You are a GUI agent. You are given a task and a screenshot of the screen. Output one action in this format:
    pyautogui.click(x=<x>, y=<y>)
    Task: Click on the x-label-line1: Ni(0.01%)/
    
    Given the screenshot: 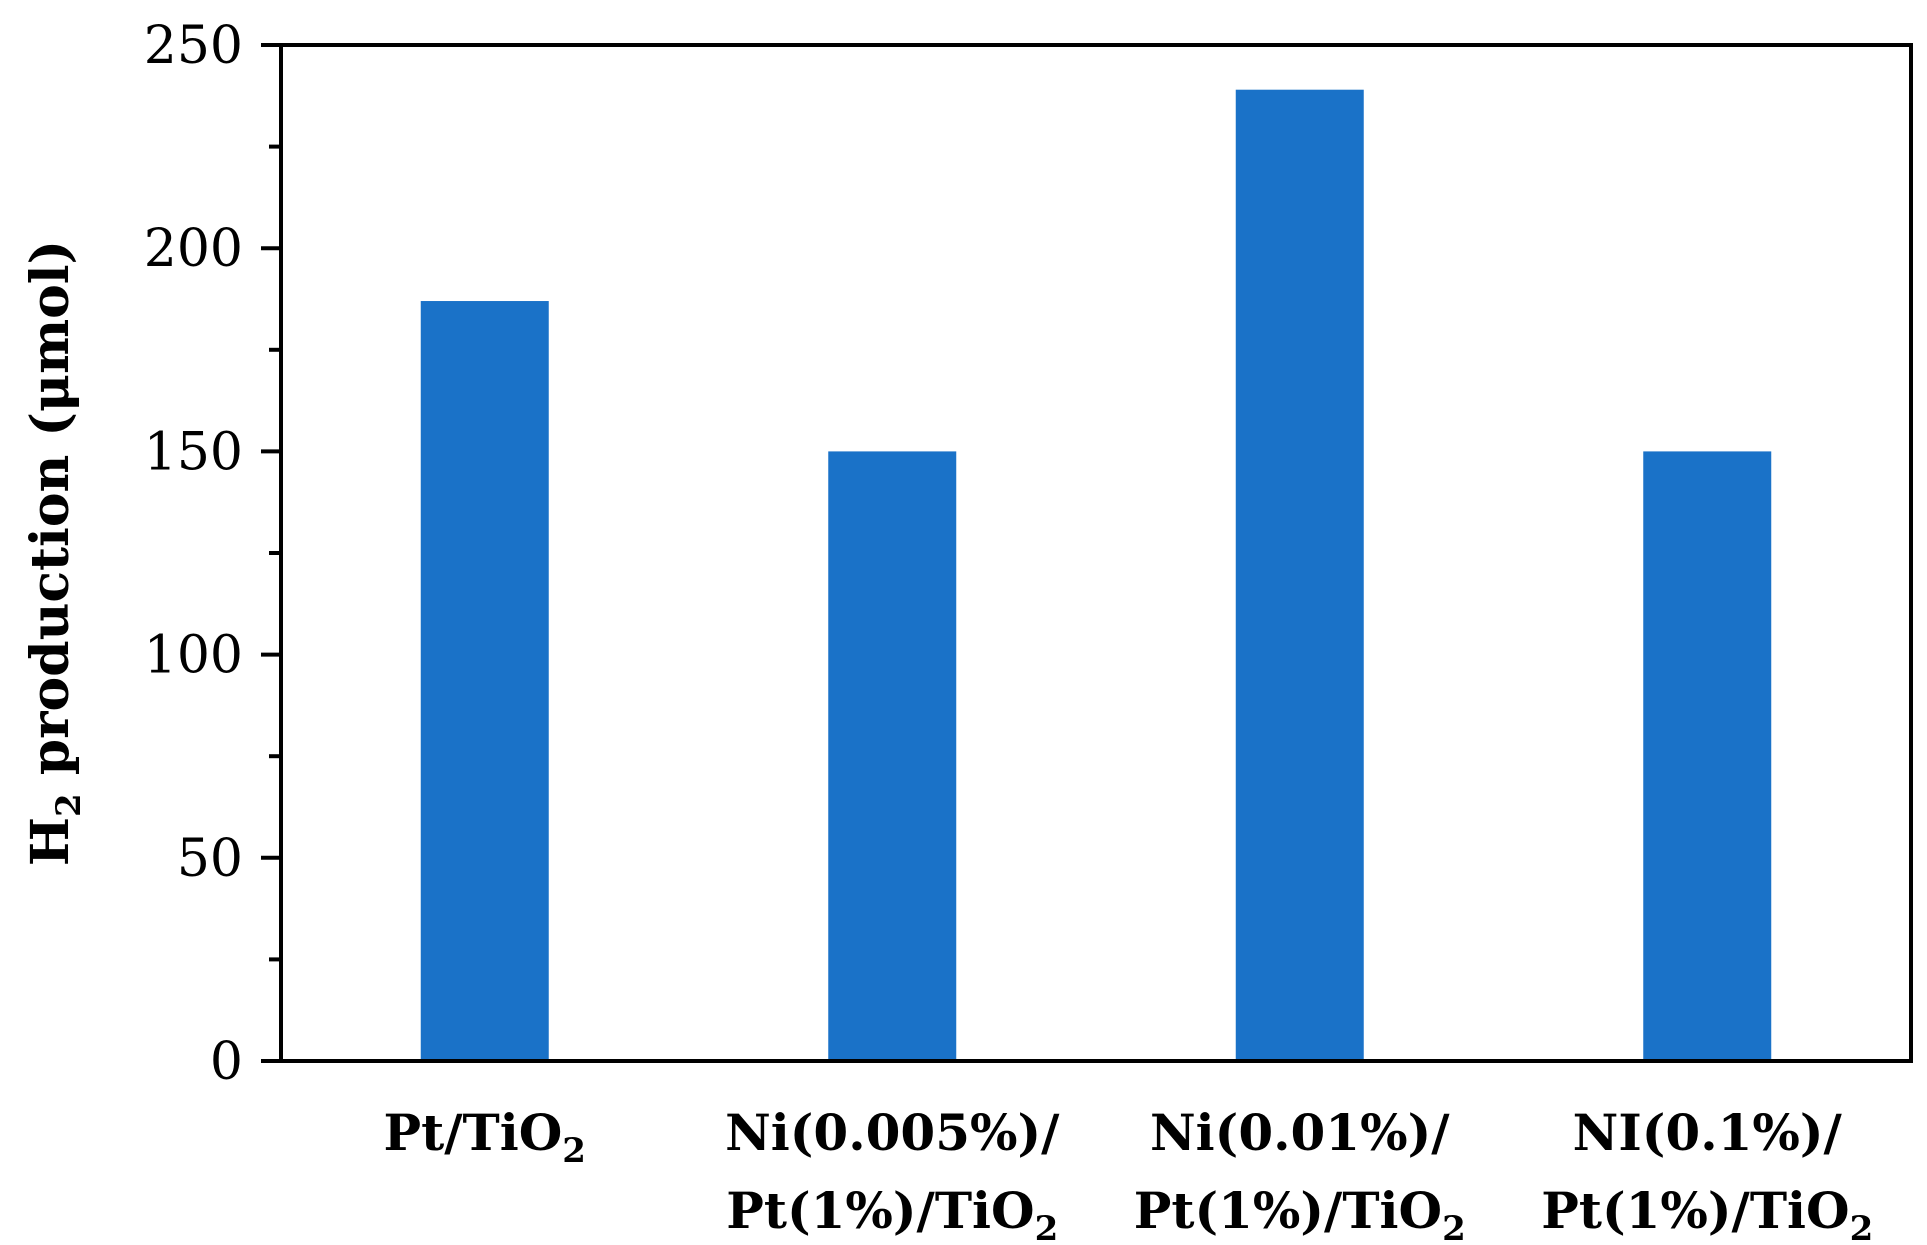 What is the action you would take?
    pyautogui.click(x=1300, y=1132)
    